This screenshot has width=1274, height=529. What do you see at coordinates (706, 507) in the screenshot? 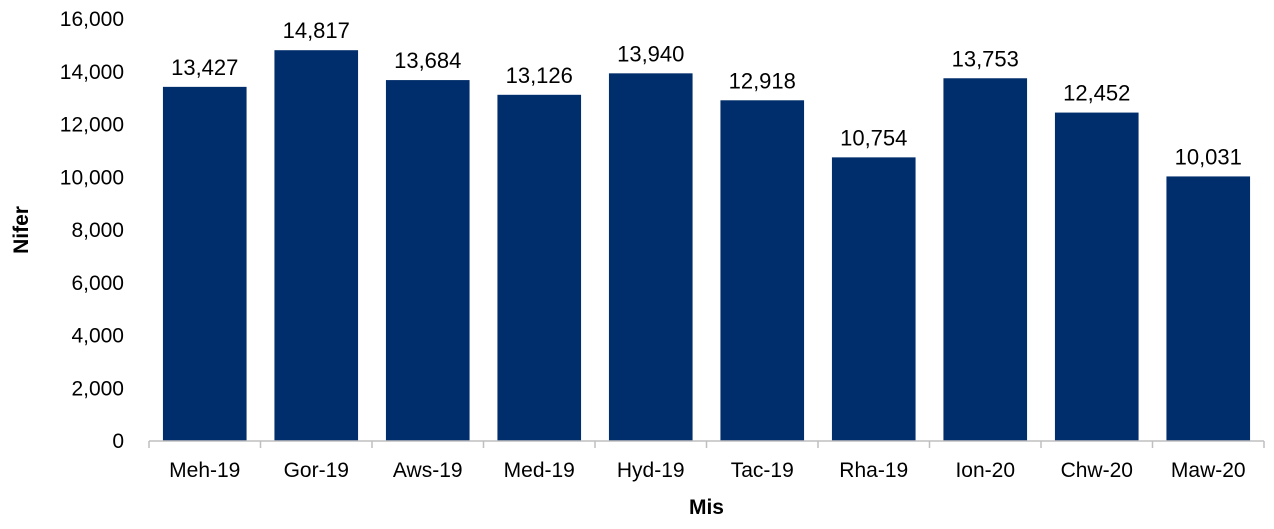
I see `x-axis-title: Mis` at bounding box center [706, 507].